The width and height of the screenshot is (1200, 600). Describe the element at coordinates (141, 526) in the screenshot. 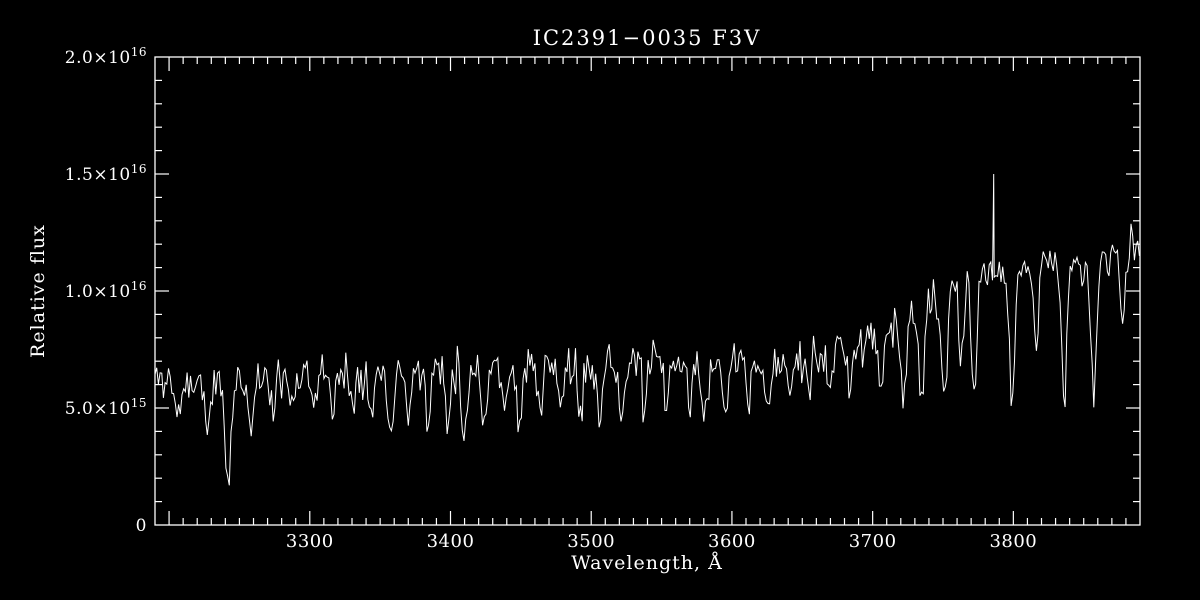

I see `y-tick-label: 0` at that location.